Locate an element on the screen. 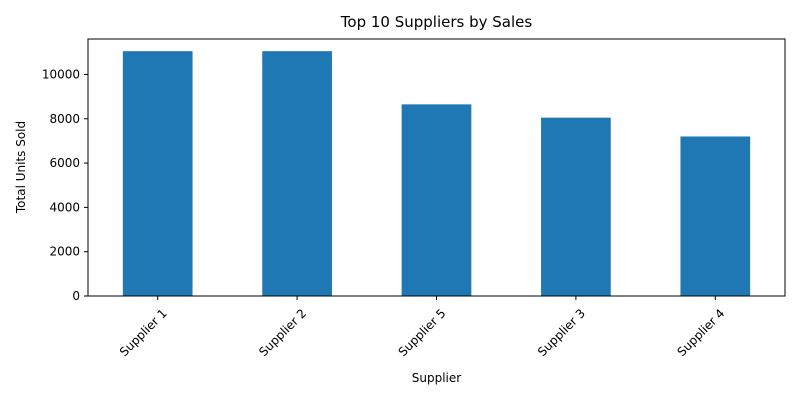 The height and width of the screenshot is (400, 800). x-tick-label: Supplier 3 is located at coordinates (561, 332).